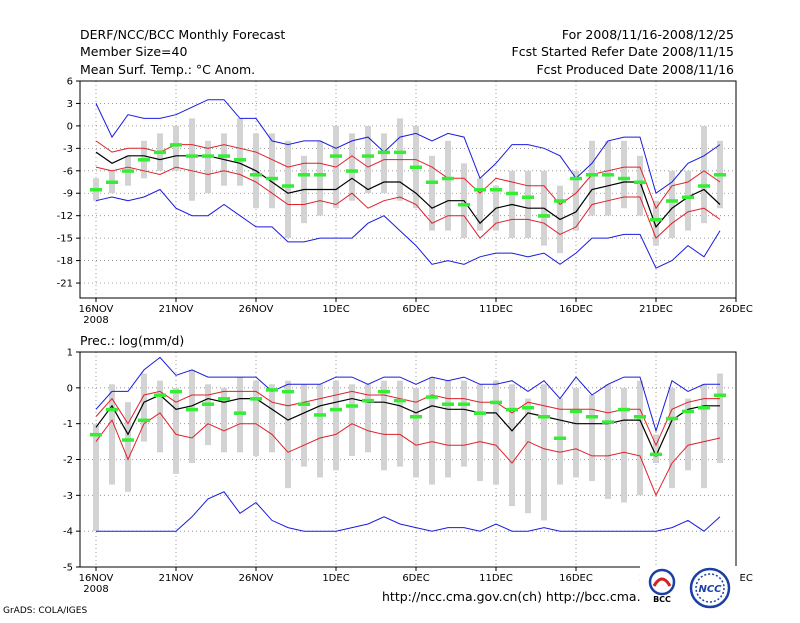 Image resolution: width=800 pixels, height=623 pixels. Describe the element at coordinates (70, 388) in the screenshot. I see `y-tick-label: 0` at that location.